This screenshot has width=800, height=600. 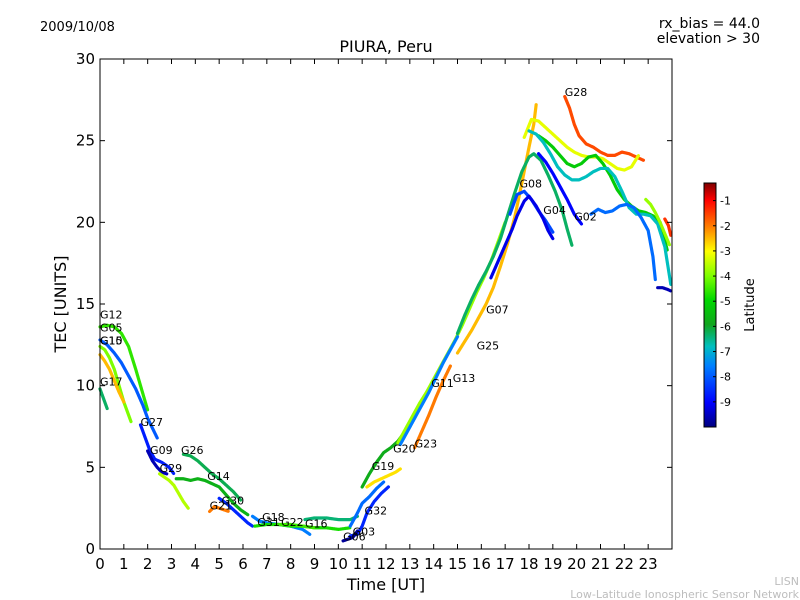 What do you see at coordinates (243, 564) in the screenshot?
I see `x-tick-label: 6` at bounding box center [243, 564].